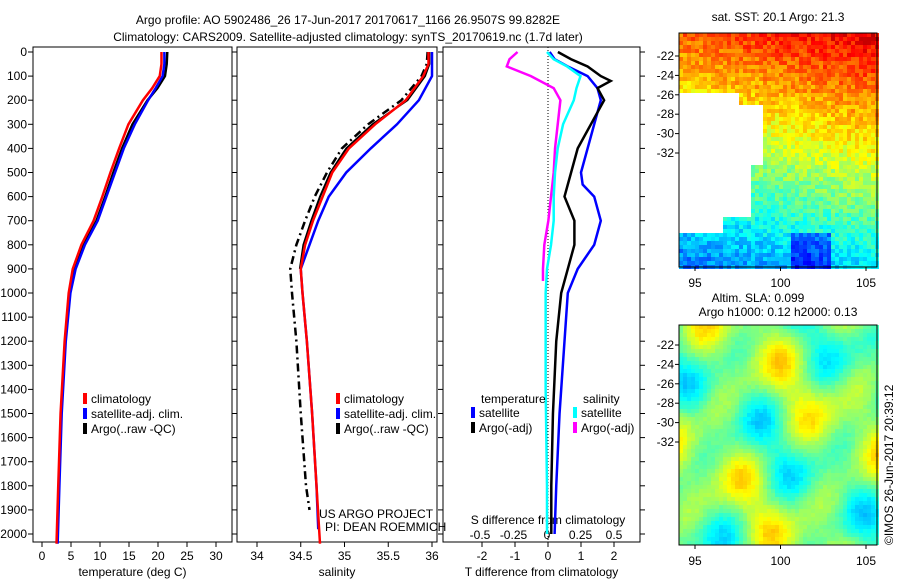 The width and height of the screenshot is (900, 580). Describe the element at coordinates (112, 297) in the screenshot. I see `argo-temperature-line` at that location.